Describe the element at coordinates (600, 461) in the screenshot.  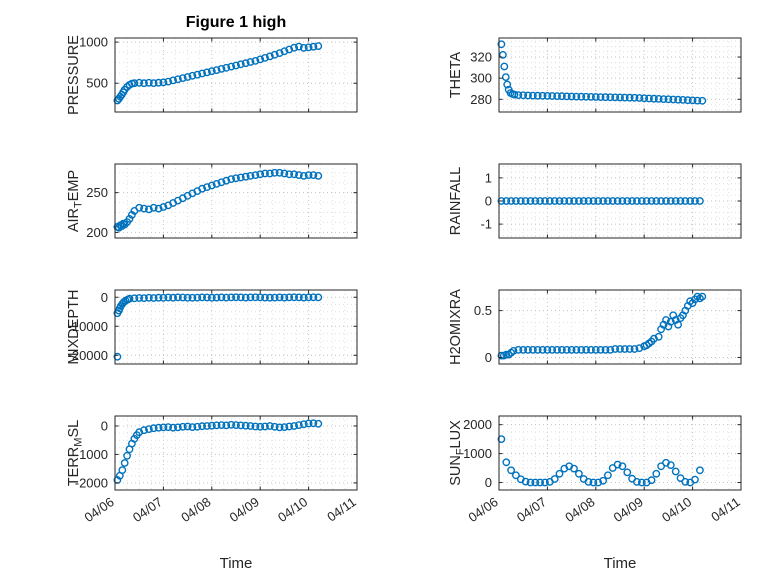
I see `scatter-series` at that location.